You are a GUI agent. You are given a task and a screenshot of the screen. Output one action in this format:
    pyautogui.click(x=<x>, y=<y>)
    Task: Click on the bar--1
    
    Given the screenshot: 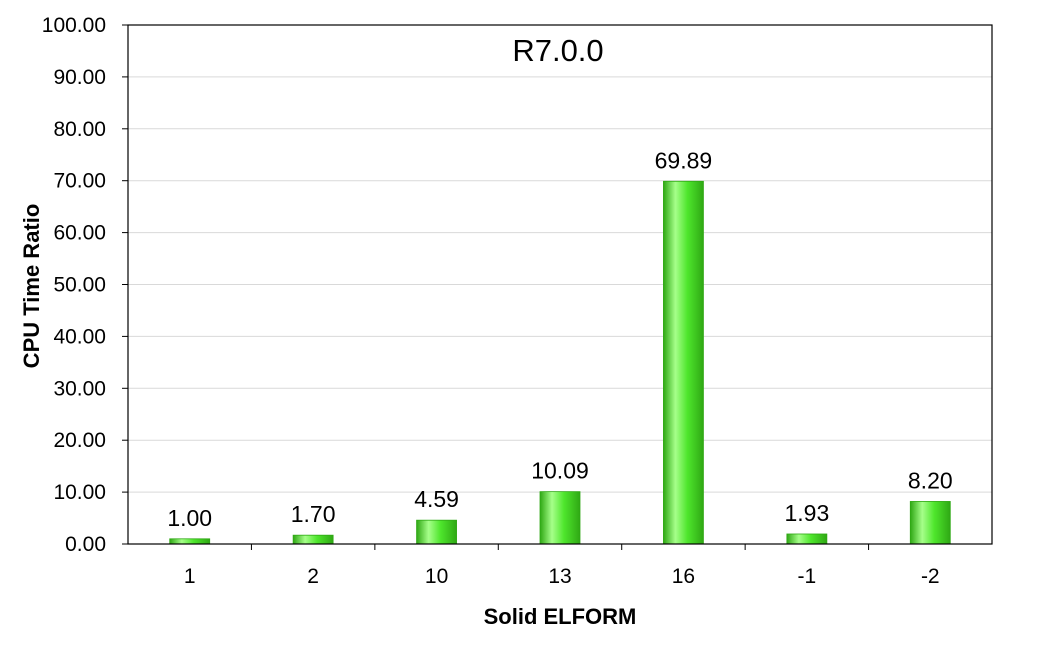 What is the action you would take?
    pyautogui.click(x=807, y=539)
    